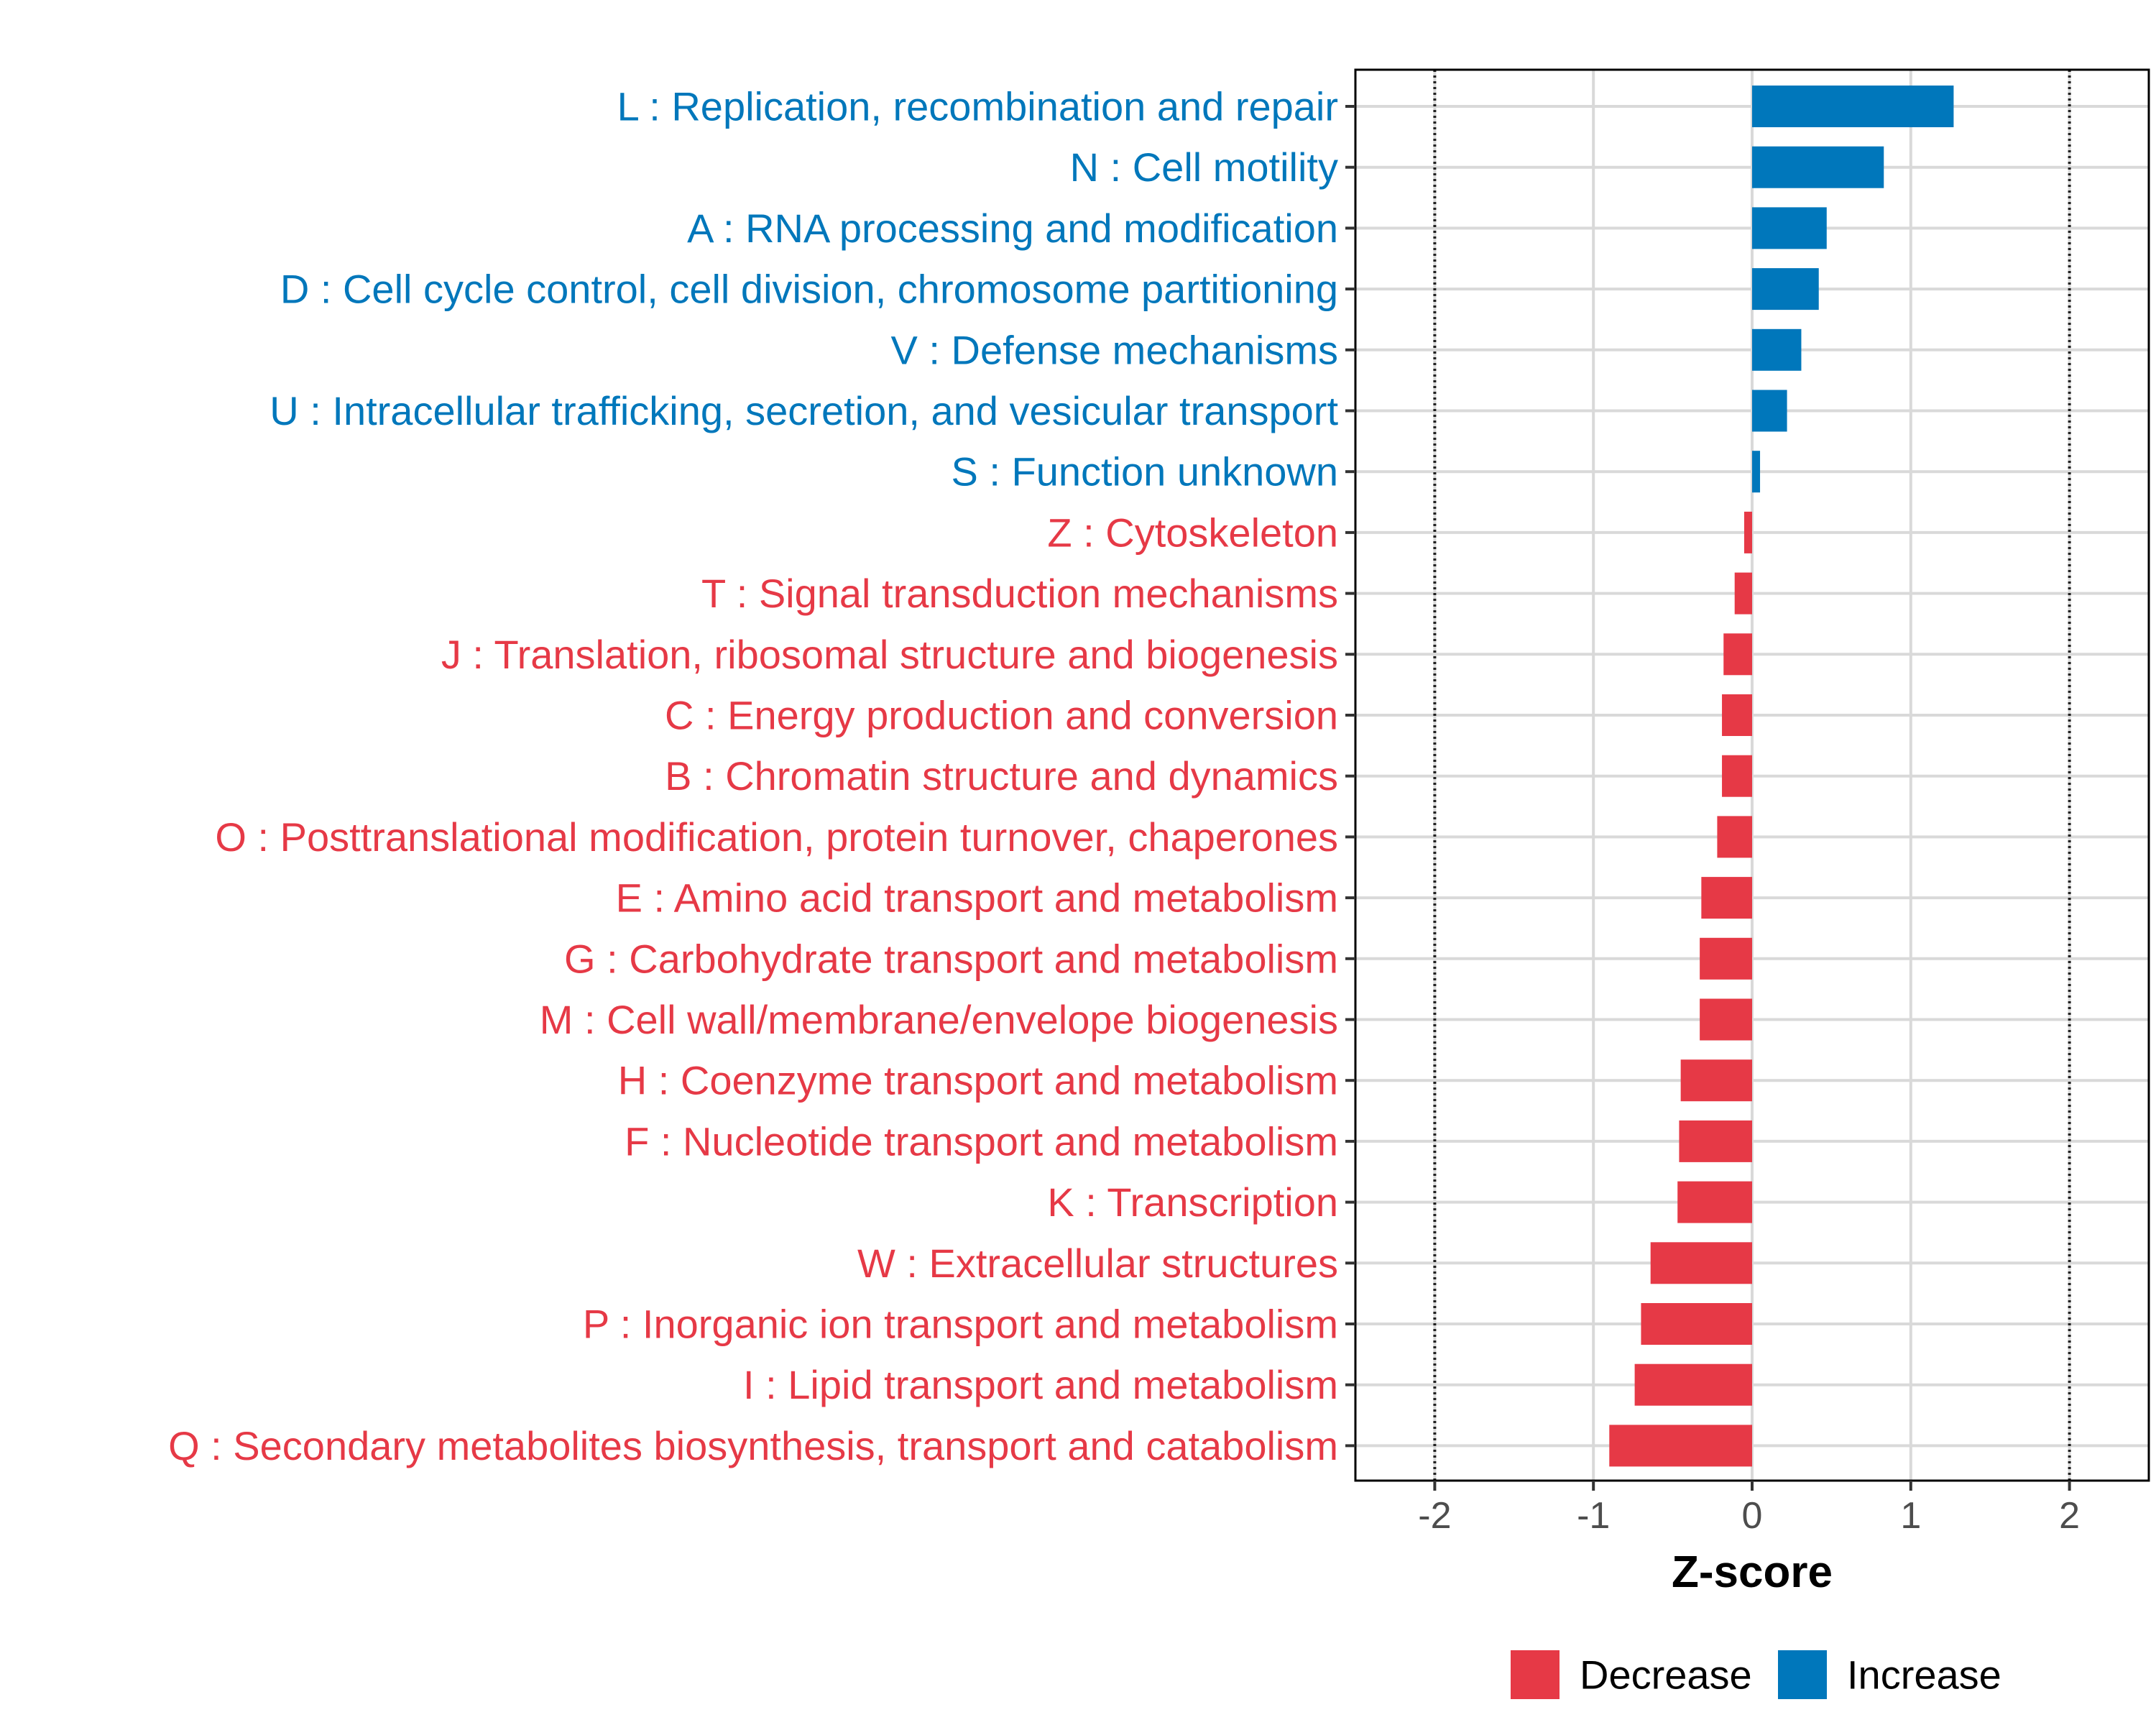  I want to click on category-label: N : Cell motility, so click(1204, 167).